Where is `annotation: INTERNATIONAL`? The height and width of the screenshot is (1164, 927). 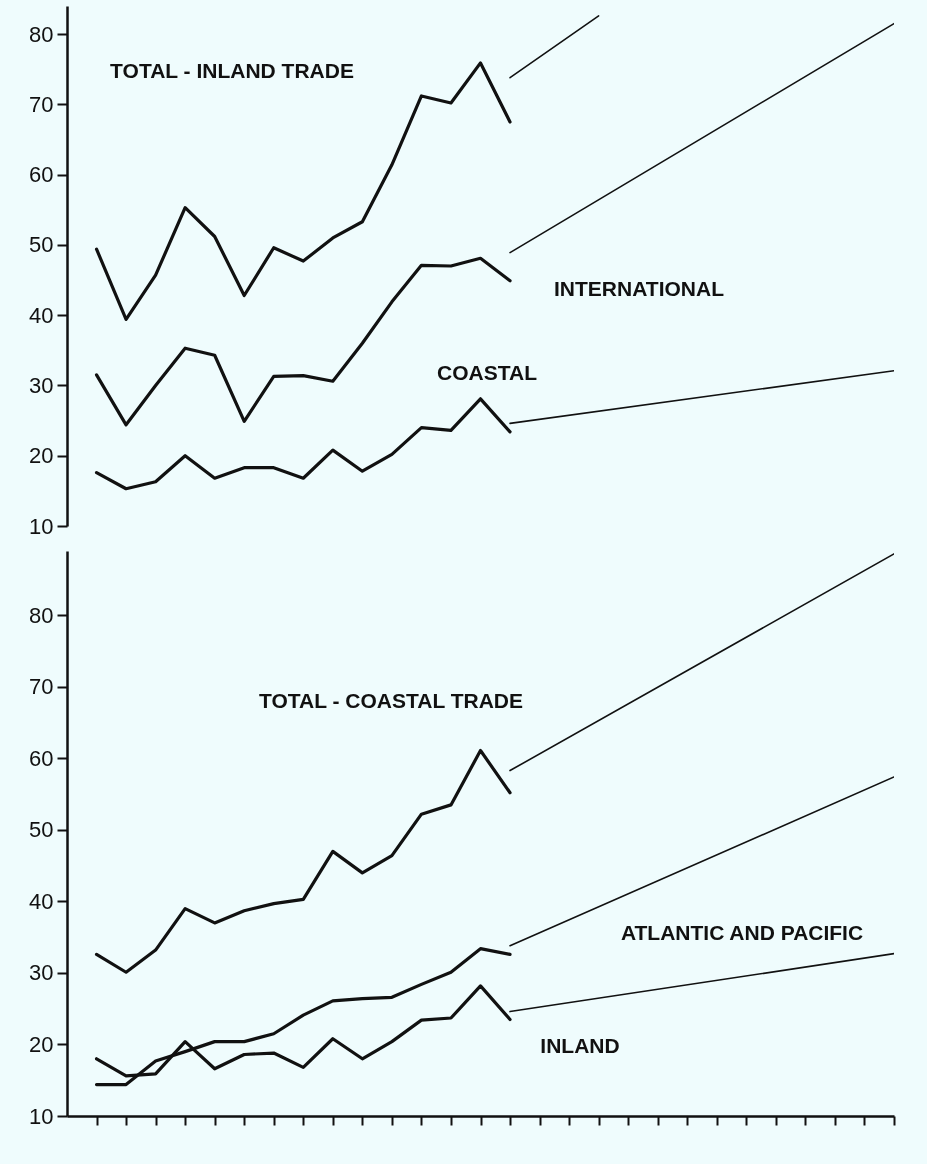
annotation: INTERNATIONAL is located at coordinates (639, 288).